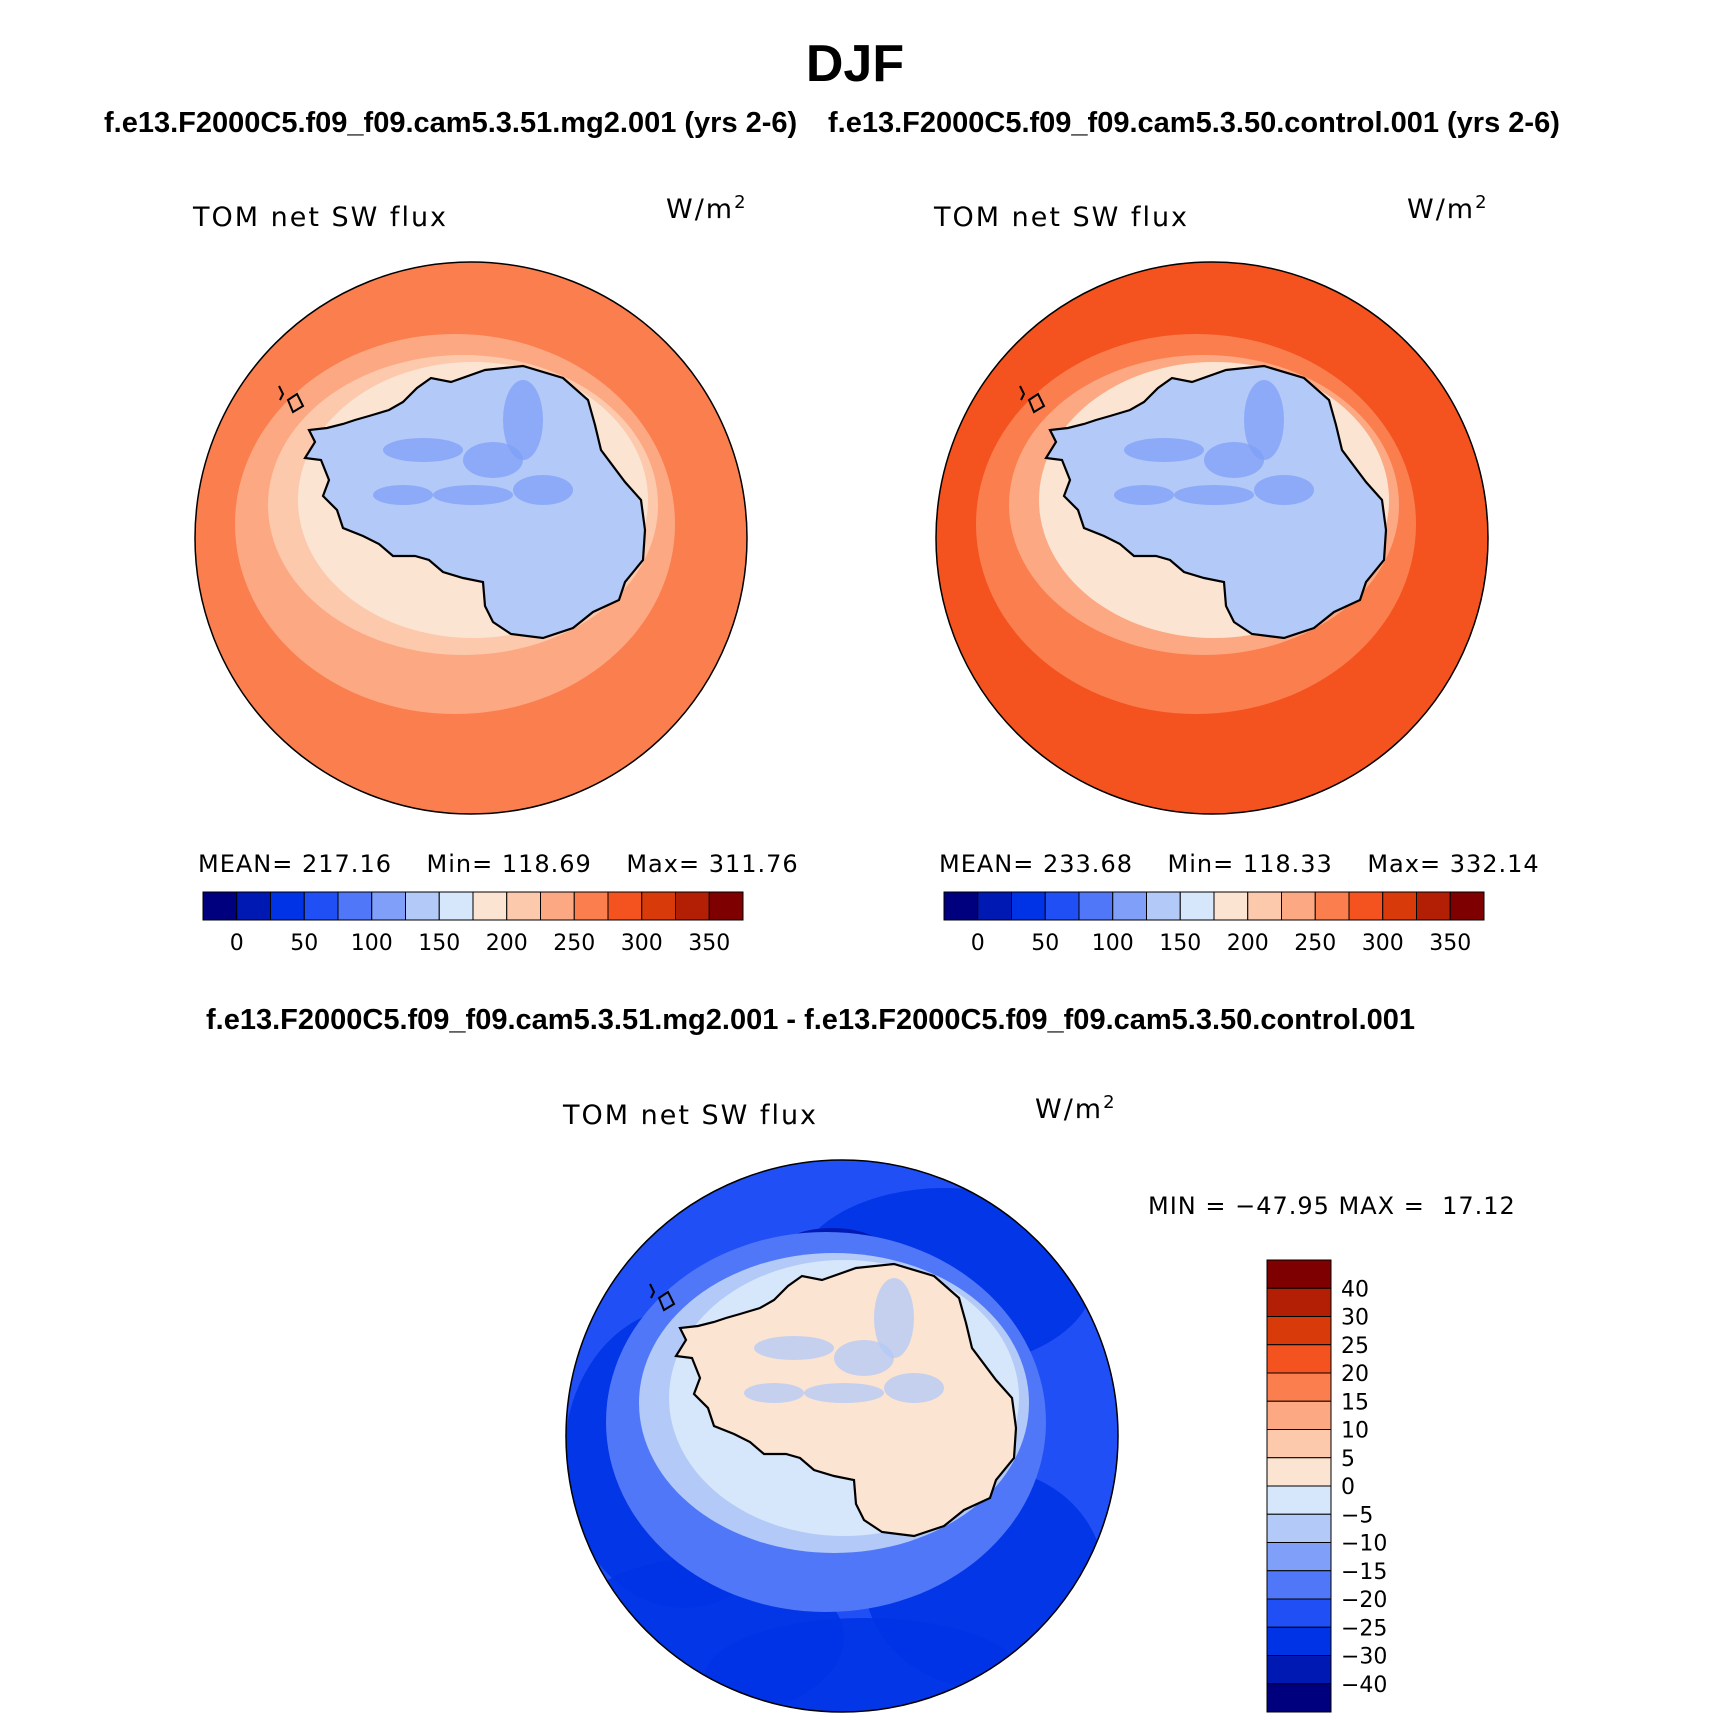 The width and height of the screenshot is (1710, 1727). Describe the element at coordinates (691, 1115) in the screenshot. I see `diff-panel-variable-label: TOM net SW flux` at that location.